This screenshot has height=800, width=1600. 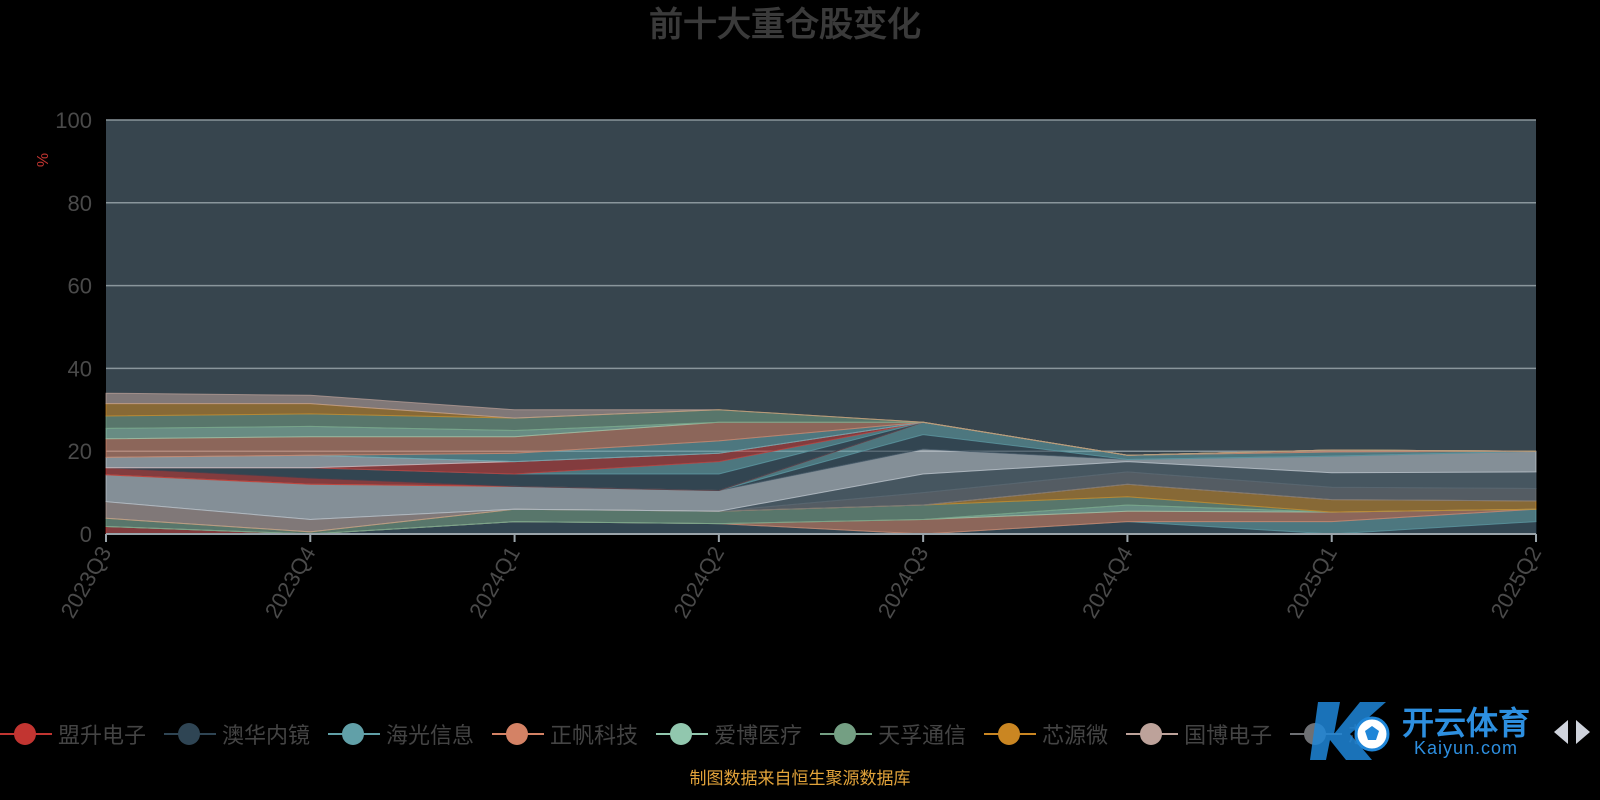 I want to click on legend-item: 天孚通信, so click(x=893, y=734).